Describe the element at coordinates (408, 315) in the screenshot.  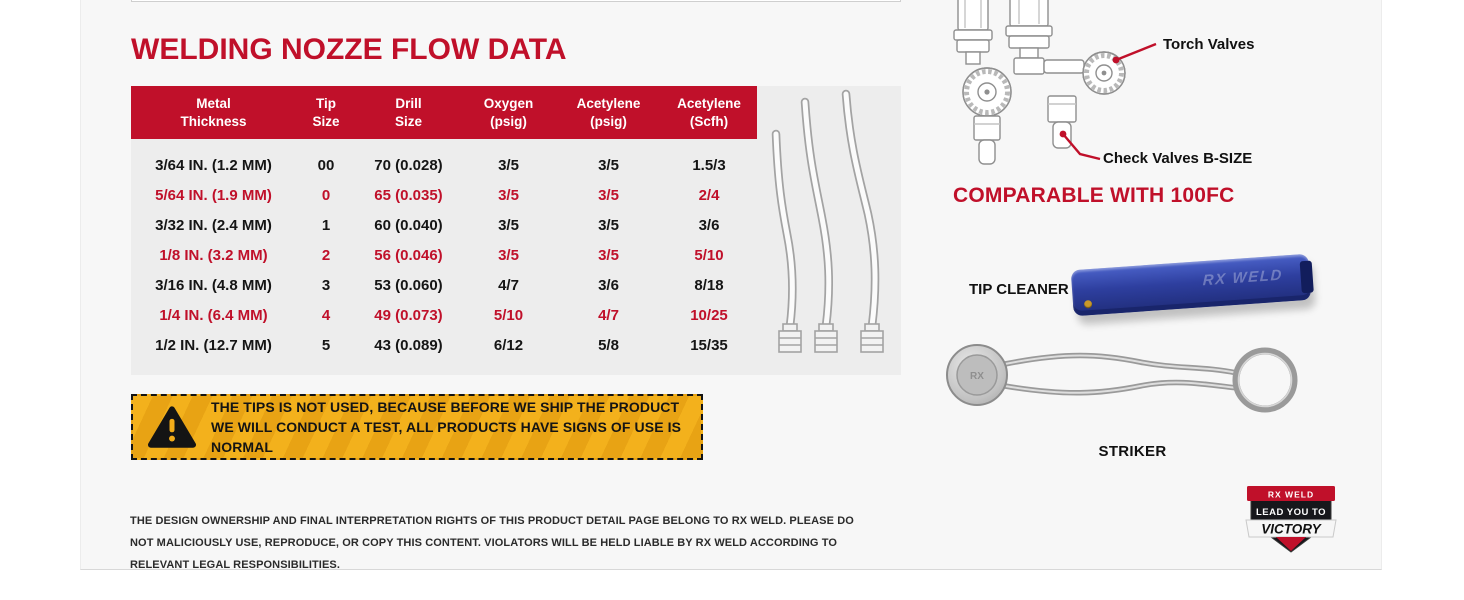
I see `table-cell: 49 (0.073)` at that location.